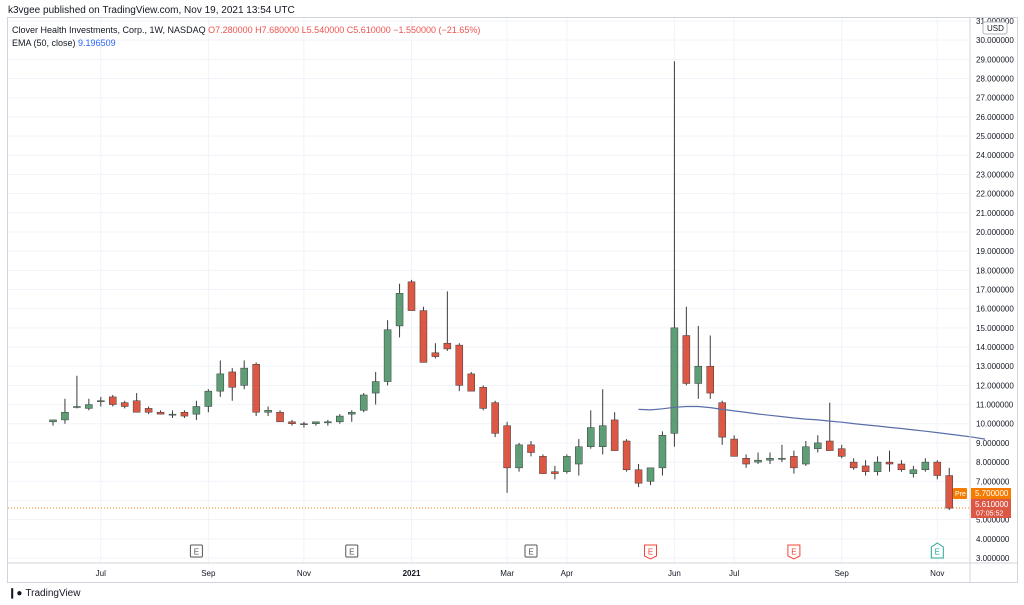 This screenshot has height=605, width=1024. I want to click on price-tick-label: 14.000000, so click(995, 347).